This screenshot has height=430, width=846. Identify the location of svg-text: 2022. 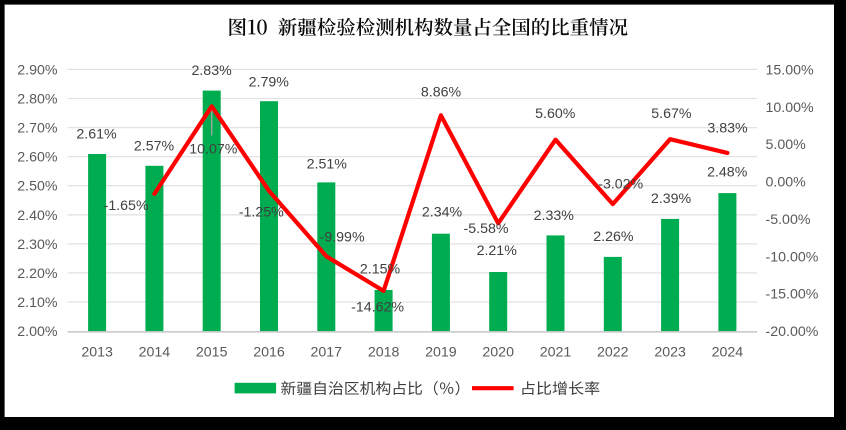
(613, 353).